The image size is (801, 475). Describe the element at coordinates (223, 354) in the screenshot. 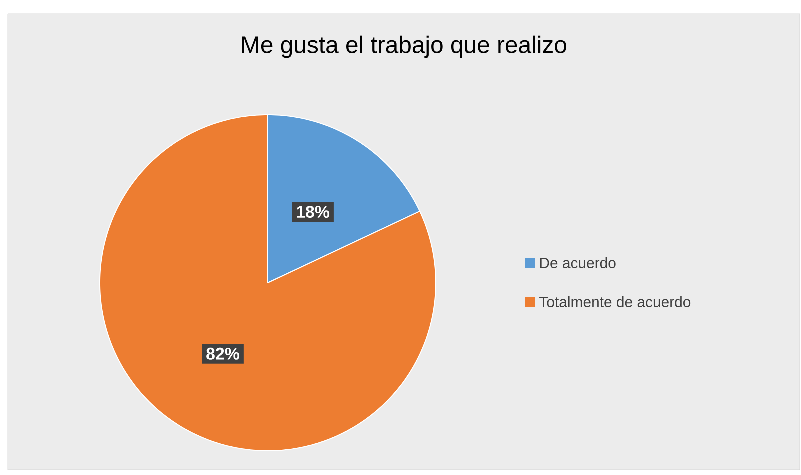

I see `data-label: 82%` at that location.